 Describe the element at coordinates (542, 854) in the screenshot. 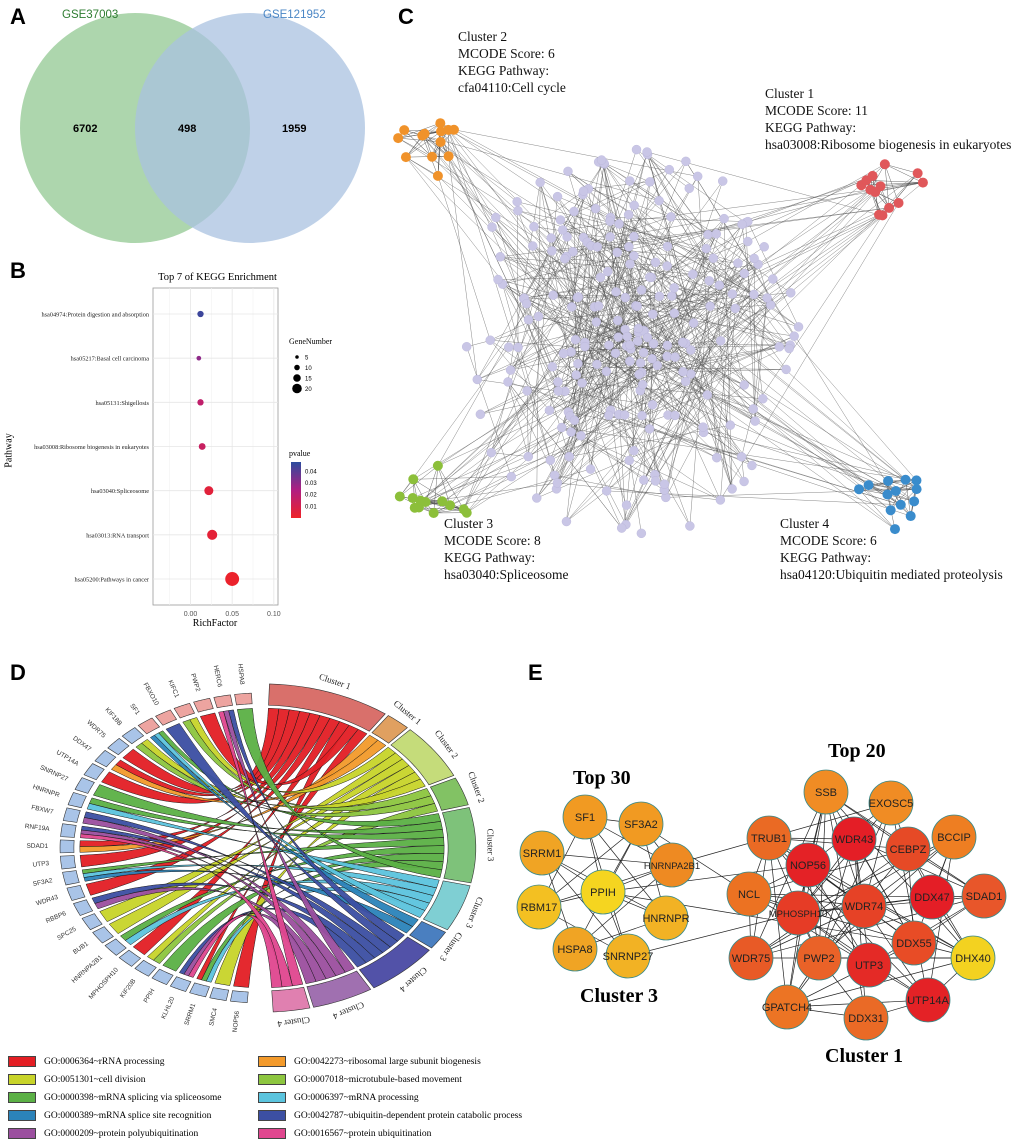

I see `gene-node-label: SRRM1` at that location.